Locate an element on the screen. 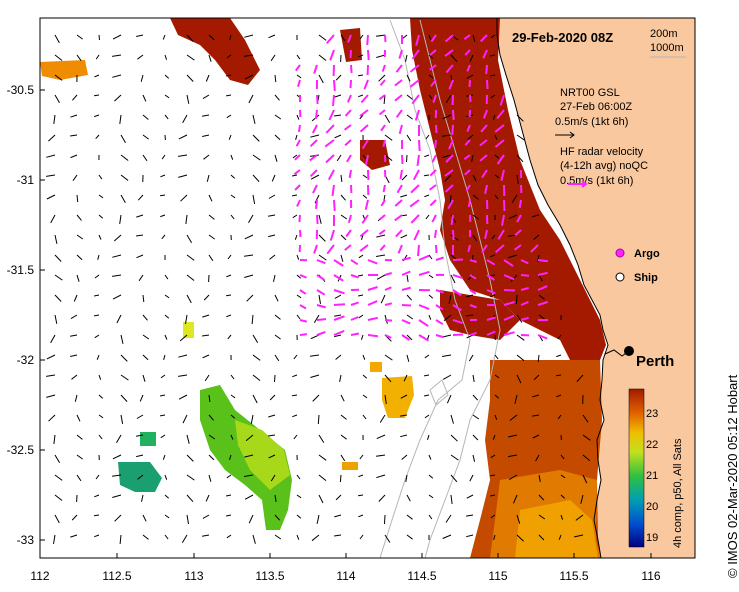 The height and width of the screenshot is (592, 739). ship-legend-label: Ship is located at coordinates (646, 278).